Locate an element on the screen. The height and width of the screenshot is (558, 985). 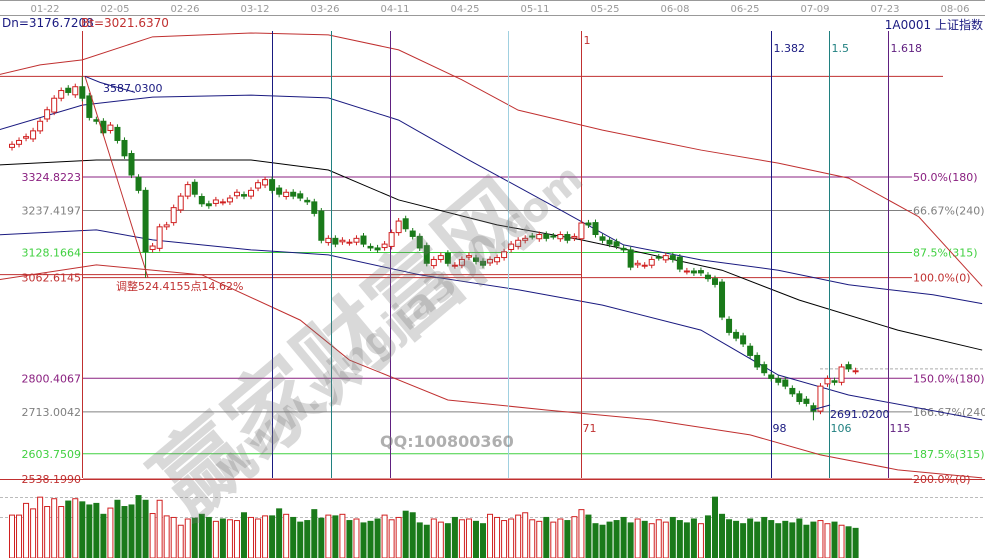
x-tick-label: 02-26 is located at coordinates (184, 9).